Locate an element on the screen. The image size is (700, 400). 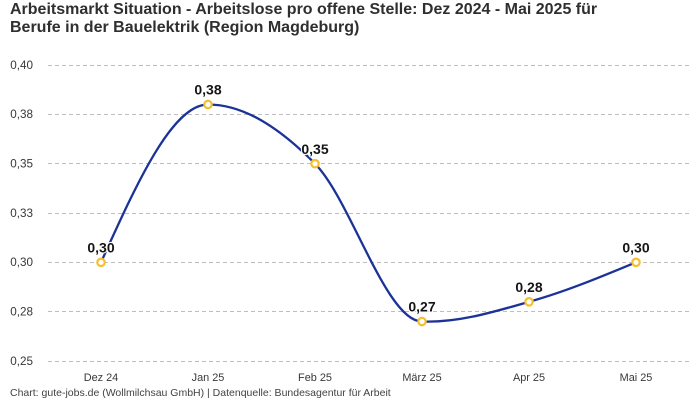
svg-text: 0,40 is located at coordinates (21, 65).